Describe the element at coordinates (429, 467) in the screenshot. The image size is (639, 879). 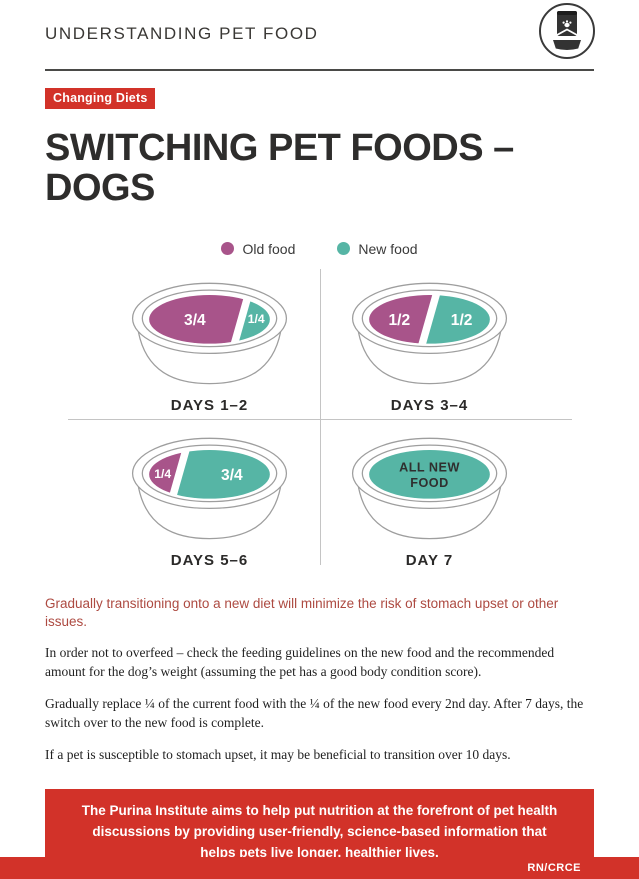
I see `all-new-food-line1: ALL NEW` at that location.